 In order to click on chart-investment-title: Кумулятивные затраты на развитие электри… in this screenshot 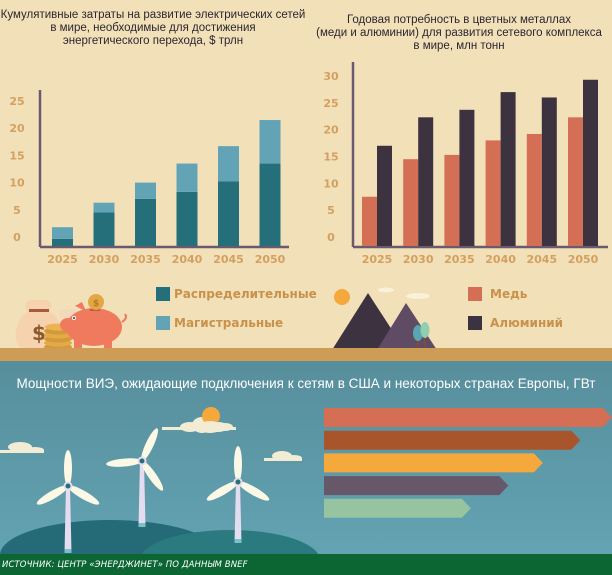, I will do `click(153, 28)`.